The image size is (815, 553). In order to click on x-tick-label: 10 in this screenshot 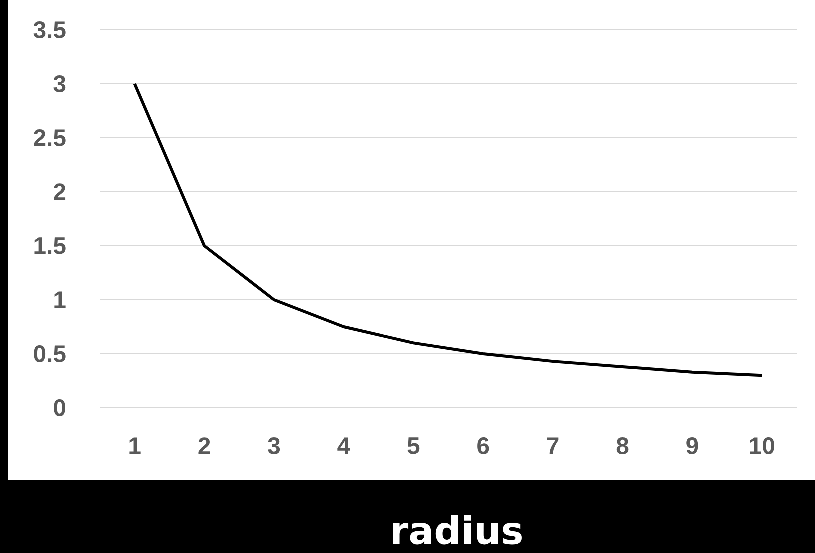, I will do `click(762, 446)`.